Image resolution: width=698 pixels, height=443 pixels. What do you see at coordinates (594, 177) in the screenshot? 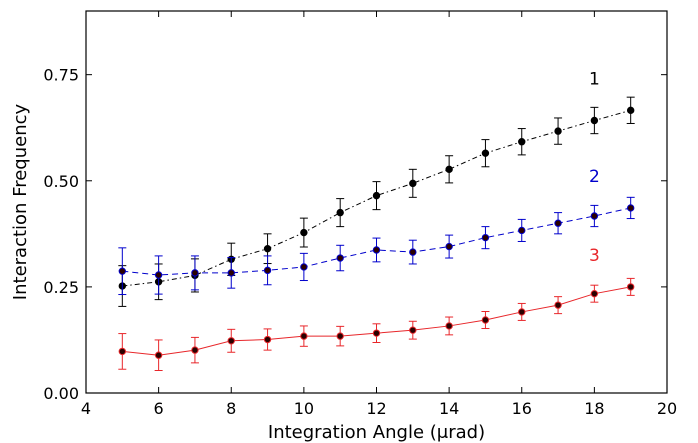
I see `series-label: 2` at bounding box center [594, 177].